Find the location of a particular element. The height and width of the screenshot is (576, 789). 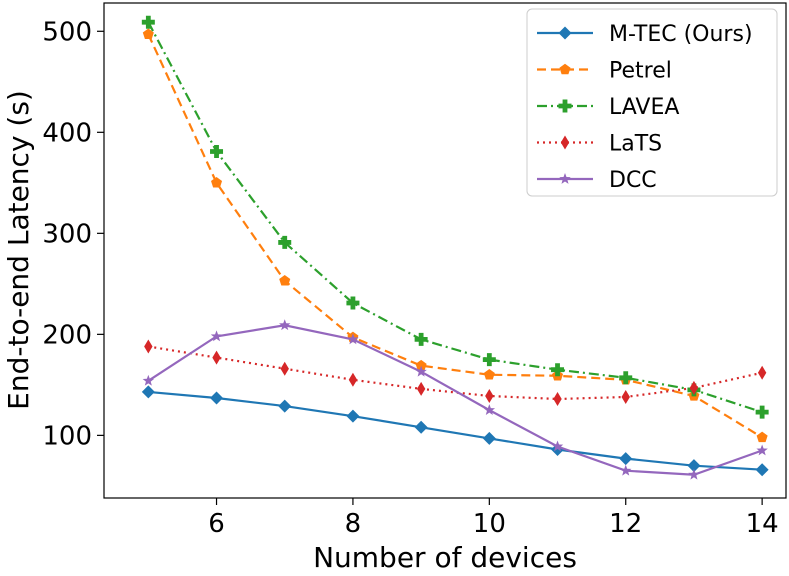

x-axis-label: Number of devices is located at coordinates (445, 557).